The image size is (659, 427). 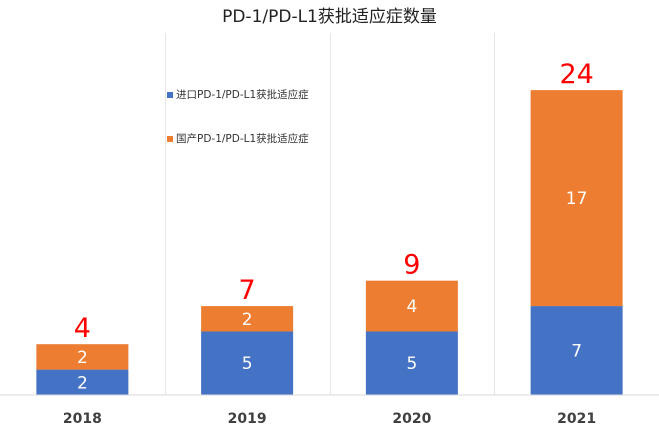 I want to click on x-tick-label: 2020, so click(x=411, y=419).